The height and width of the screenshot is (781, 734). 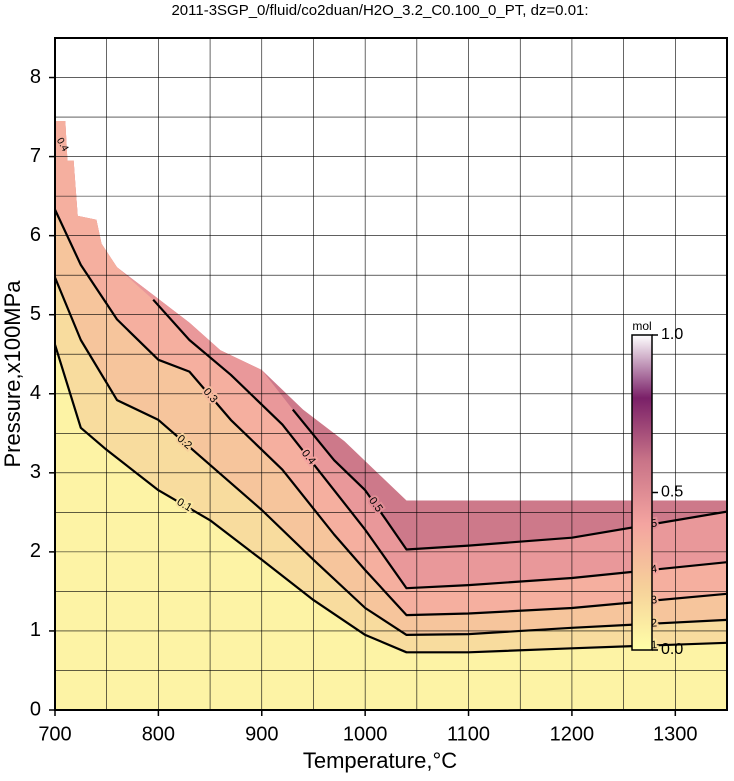 What do you see at coordinates (672, 492) in the screenshot?
I see `colorbar-tick-label: 0.5` at bounding box center [672, 492].